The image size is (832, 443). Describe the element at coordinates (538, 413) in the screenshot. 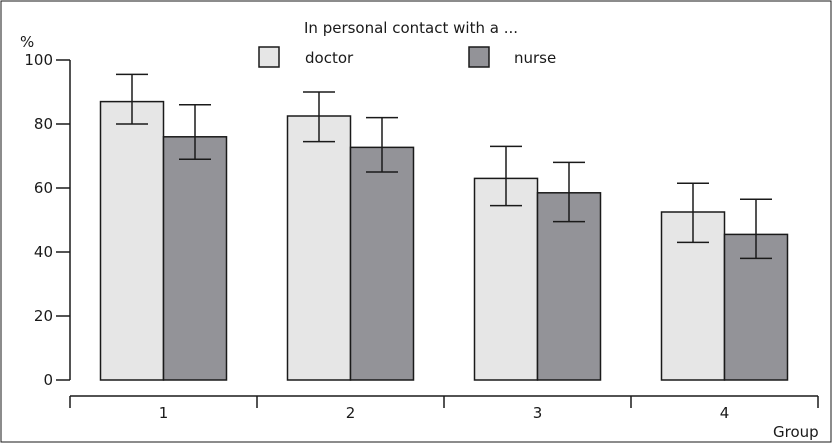

I see `x-tick-label: 3` at that location.